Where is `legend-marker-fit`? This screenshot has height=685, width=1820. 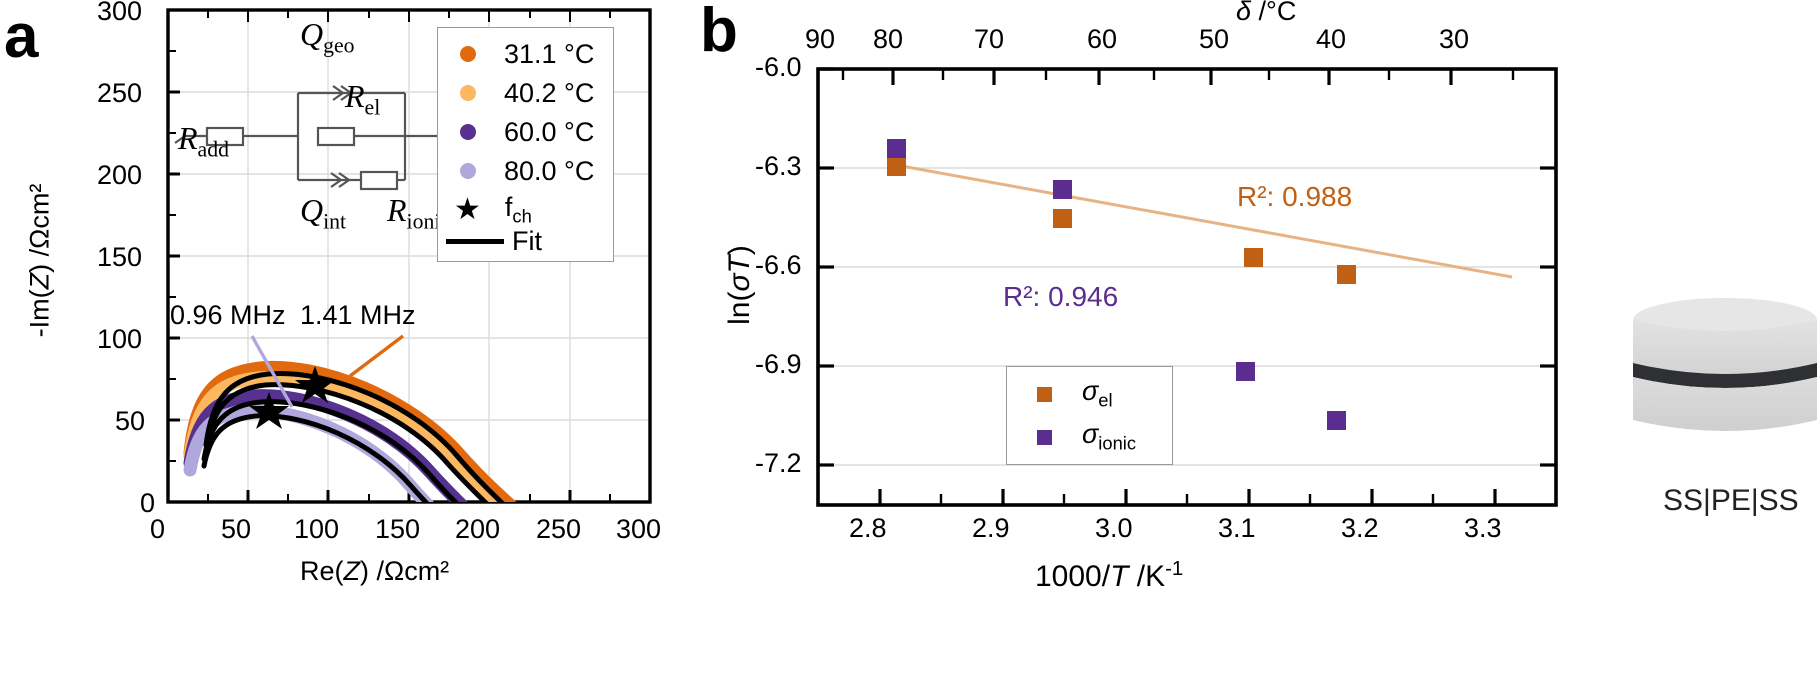 legend-marker-fit is located at coordinates (475, 241).